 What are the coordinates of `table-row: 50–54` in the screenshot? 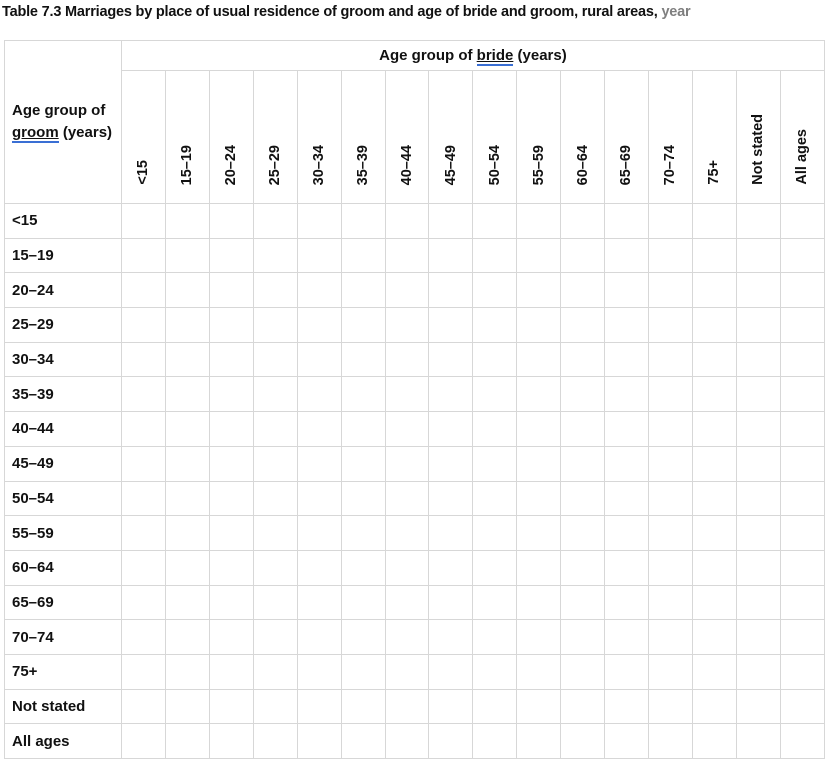 It's located at (414, 498).